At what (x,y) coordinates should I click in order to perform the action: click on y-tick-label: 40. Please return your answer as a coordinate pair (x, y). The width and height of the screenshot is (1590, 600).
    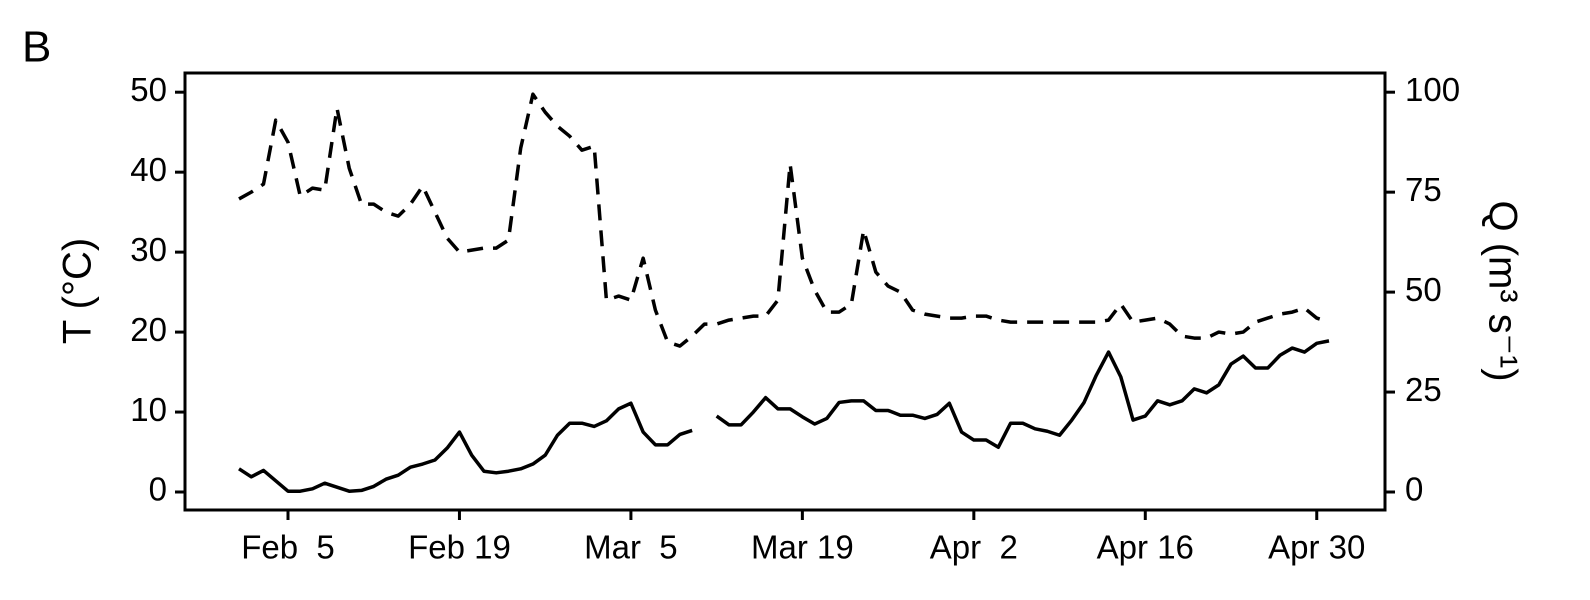
    Looking at the image, I should click on (148, 169).